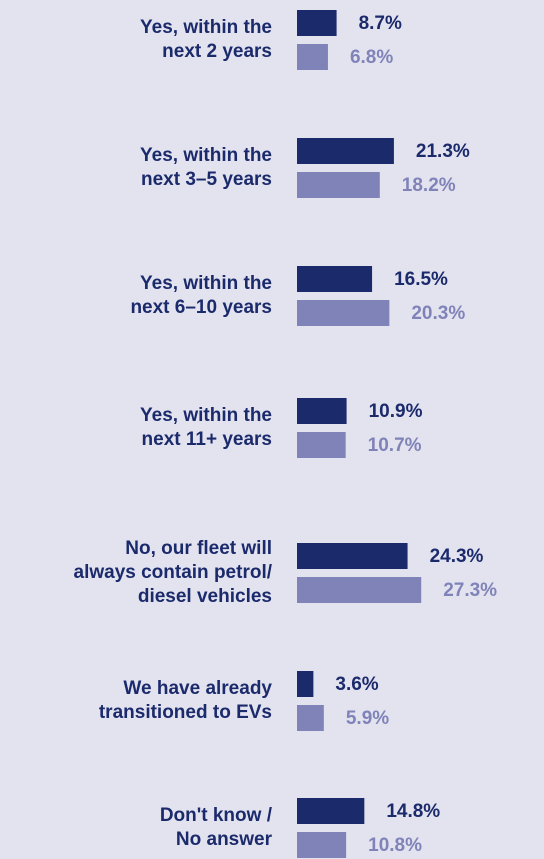  Describe the element at coordinates (396, 411) in the screenshot. I see `value-label: 10.9%` at that location.